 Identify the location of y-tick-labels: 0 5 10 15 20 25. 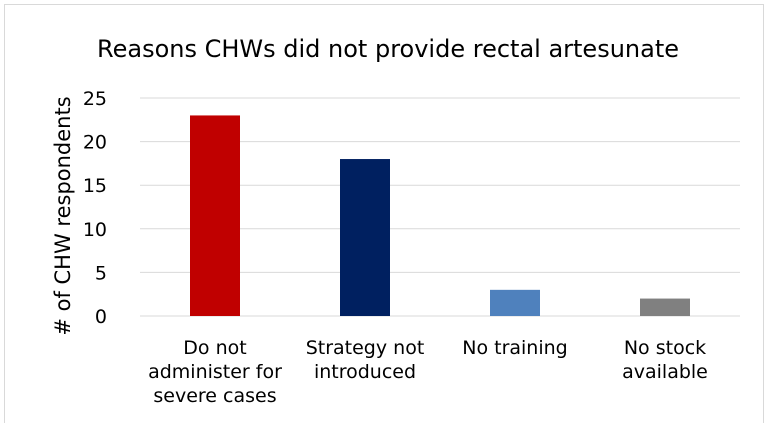
(95, 208).